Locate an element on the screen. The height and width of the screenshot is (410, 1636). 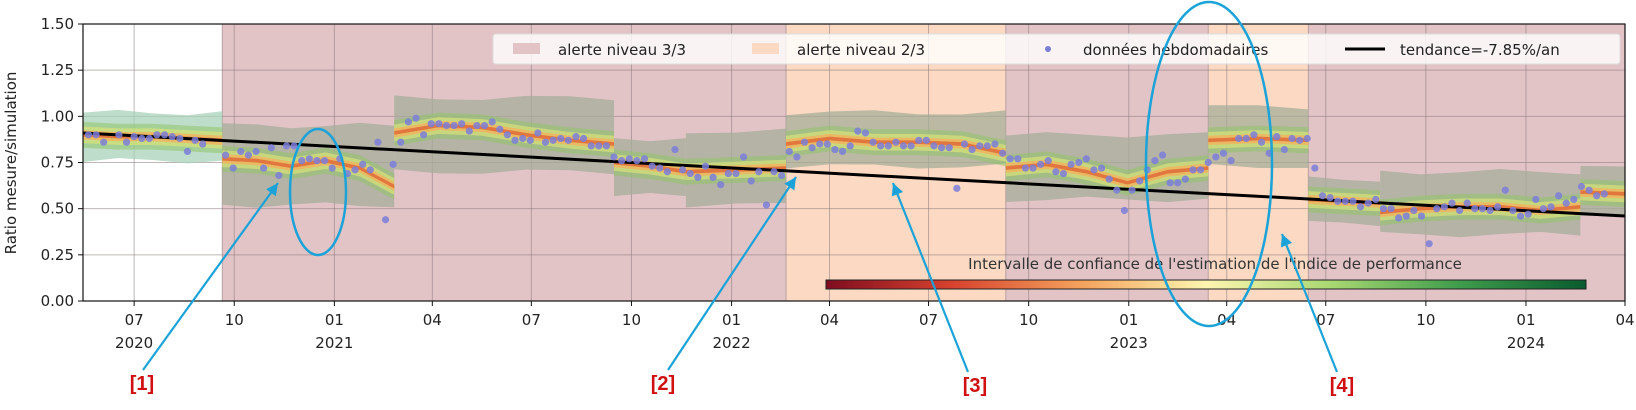
x-tick-year: 2022 is located at coordinates (731, 343).